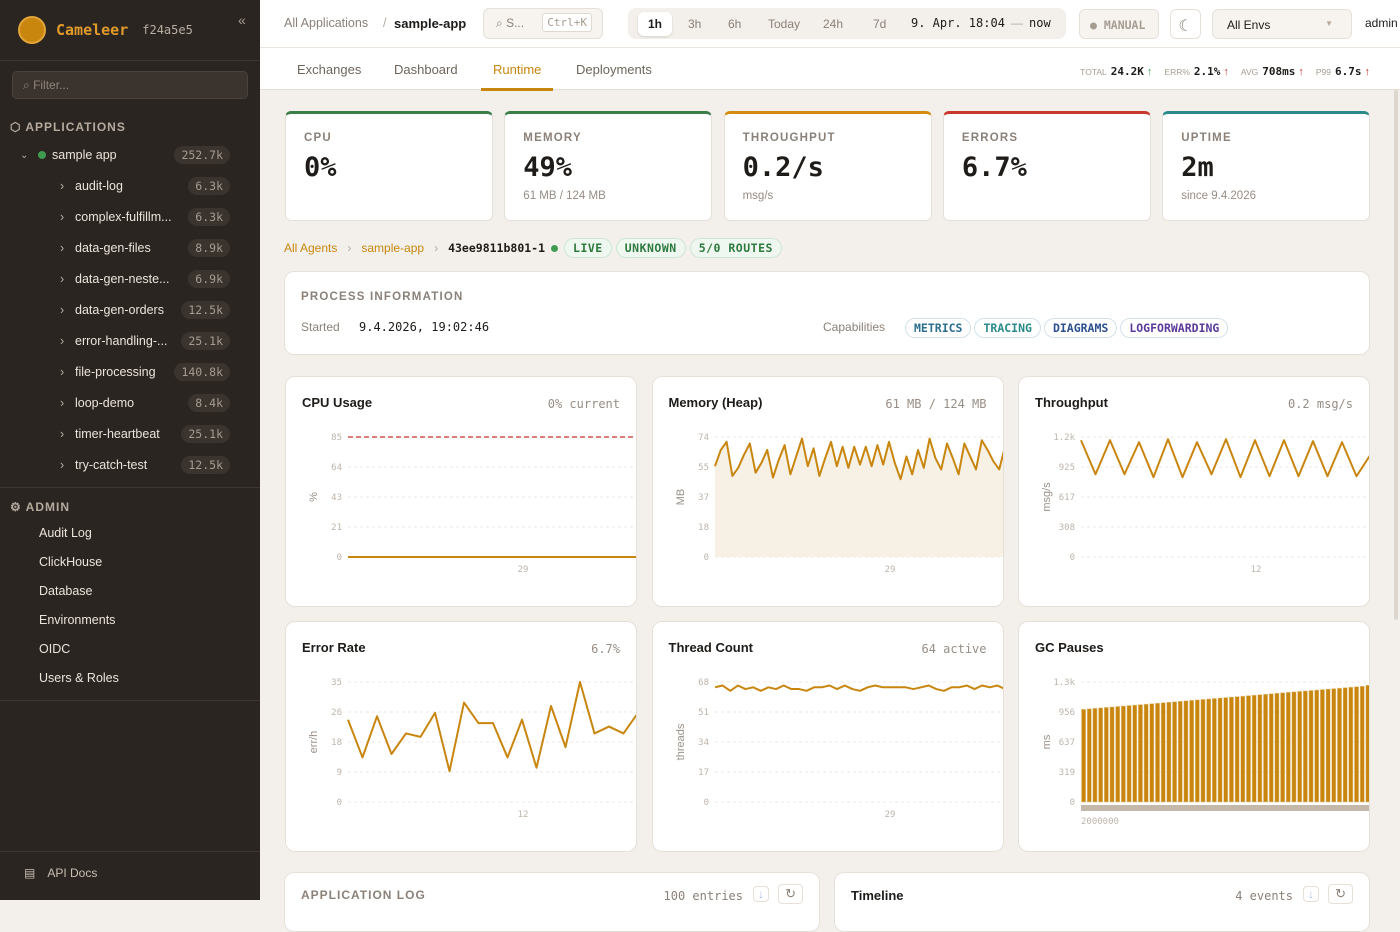 The image size is (1400, 932). Describe the element at coordinates (145, 217) in the screenshot. I see `route-item: ›complex-fulfillm...6.3k` at that location.